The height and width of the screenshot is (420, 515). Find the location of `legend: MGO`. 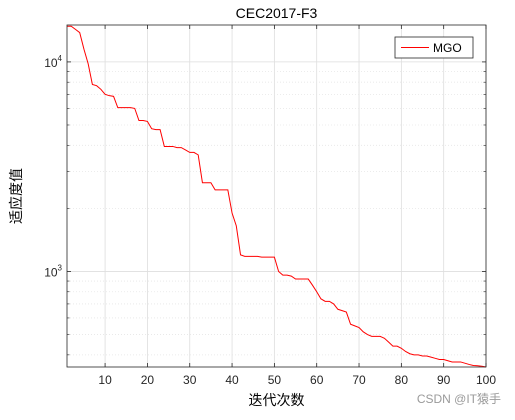

legend: MGO is located at coordinates (434, 47).